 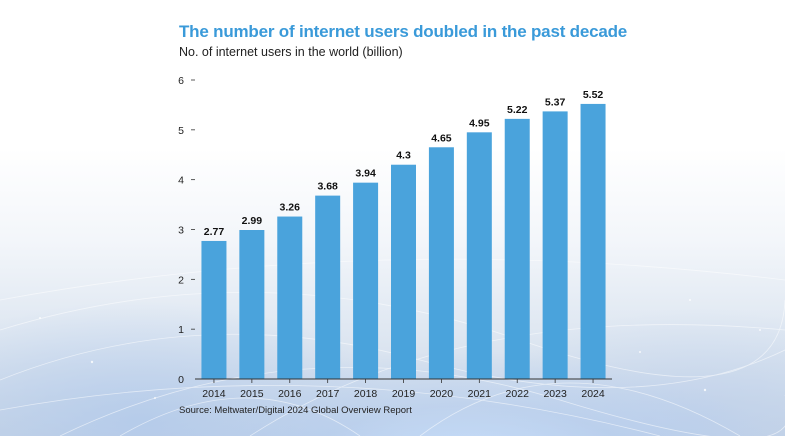 I want to click on bar-value-label: 5.52, so click(x=593, y=95).